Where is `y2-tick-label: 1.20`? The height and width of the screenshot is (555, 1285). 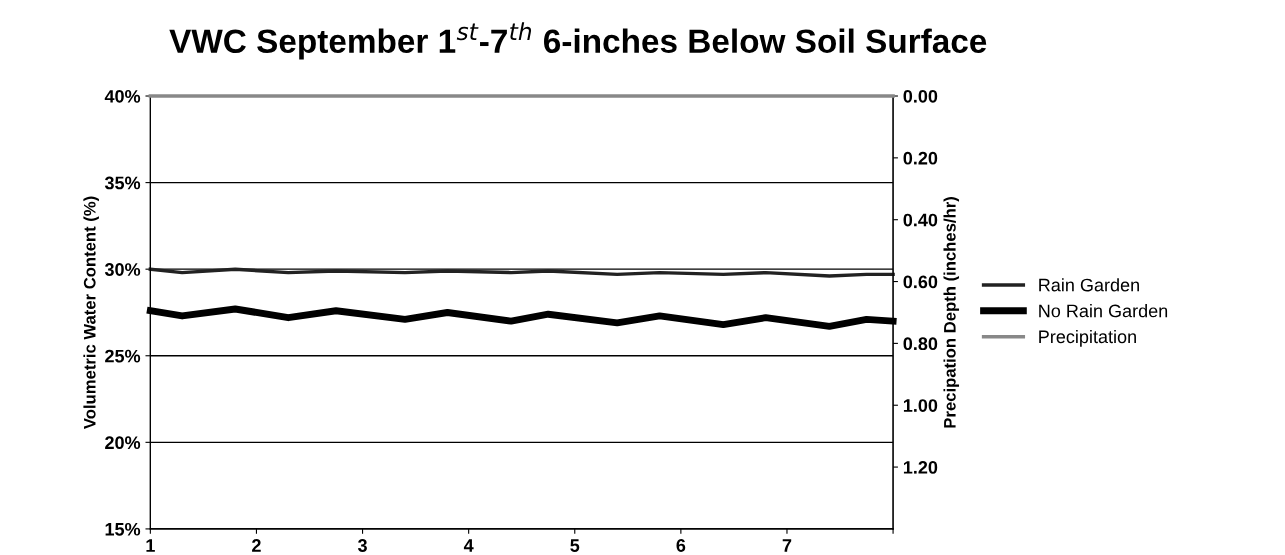 y2-tick-label: 1.20 is located at coordinates (920, 467).